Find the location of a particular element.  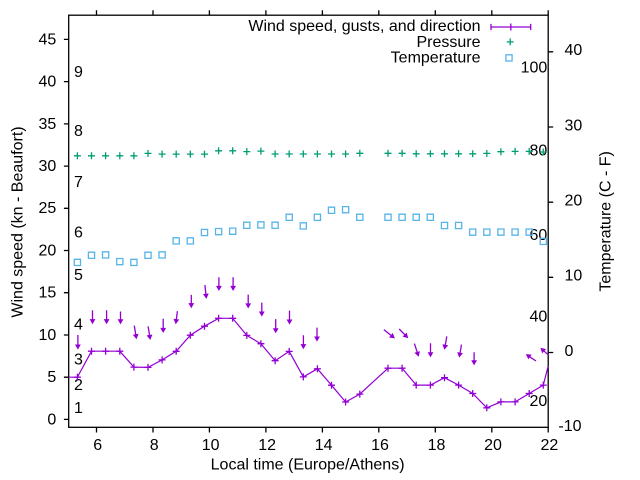

svg-text: Temperature (C - F) is located at coordinates (605, 221).